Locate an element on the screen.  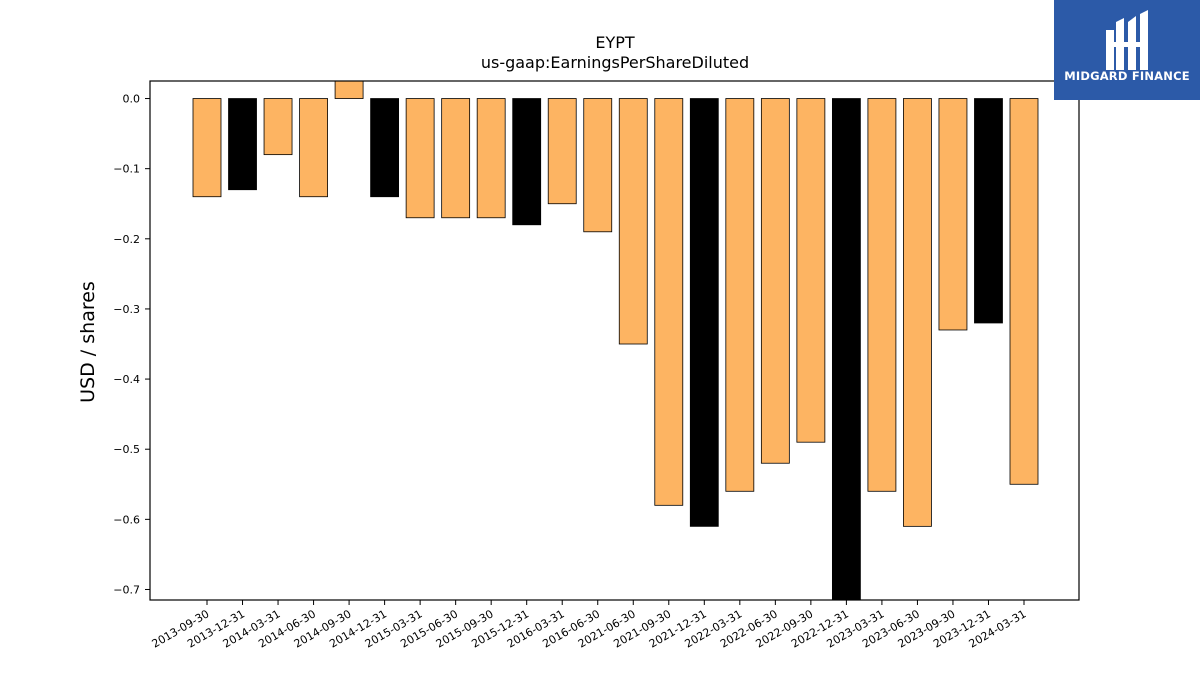
y-tick-label: −0.4 is located at coordinates (126, 379).